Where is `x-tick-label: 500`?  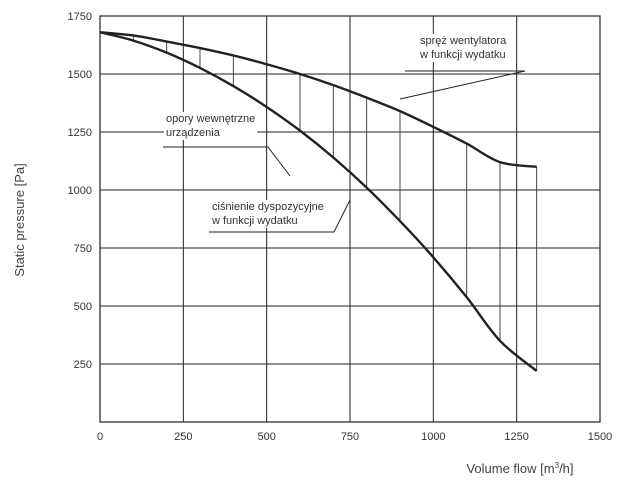 x-tick-label: 500 is located at coordinates (266, 437).